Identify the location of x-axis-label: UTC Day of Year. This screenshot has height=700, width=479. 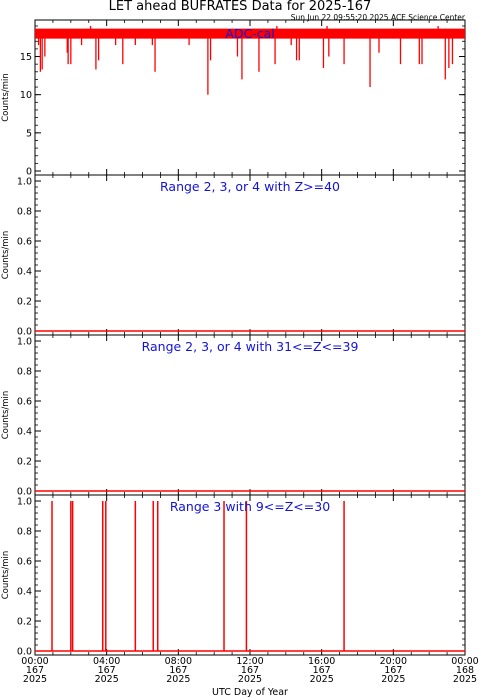
(250, 692).